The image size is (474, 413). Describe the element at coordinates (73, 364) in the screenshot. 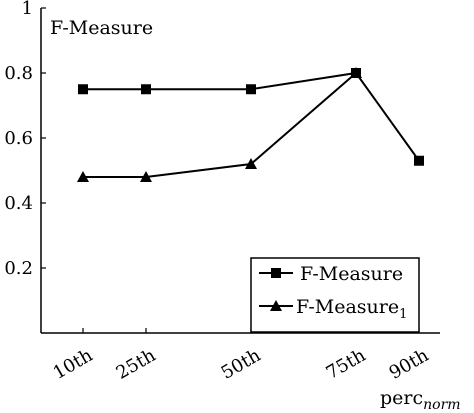

I see `x-tick-label: 10th` at that location.